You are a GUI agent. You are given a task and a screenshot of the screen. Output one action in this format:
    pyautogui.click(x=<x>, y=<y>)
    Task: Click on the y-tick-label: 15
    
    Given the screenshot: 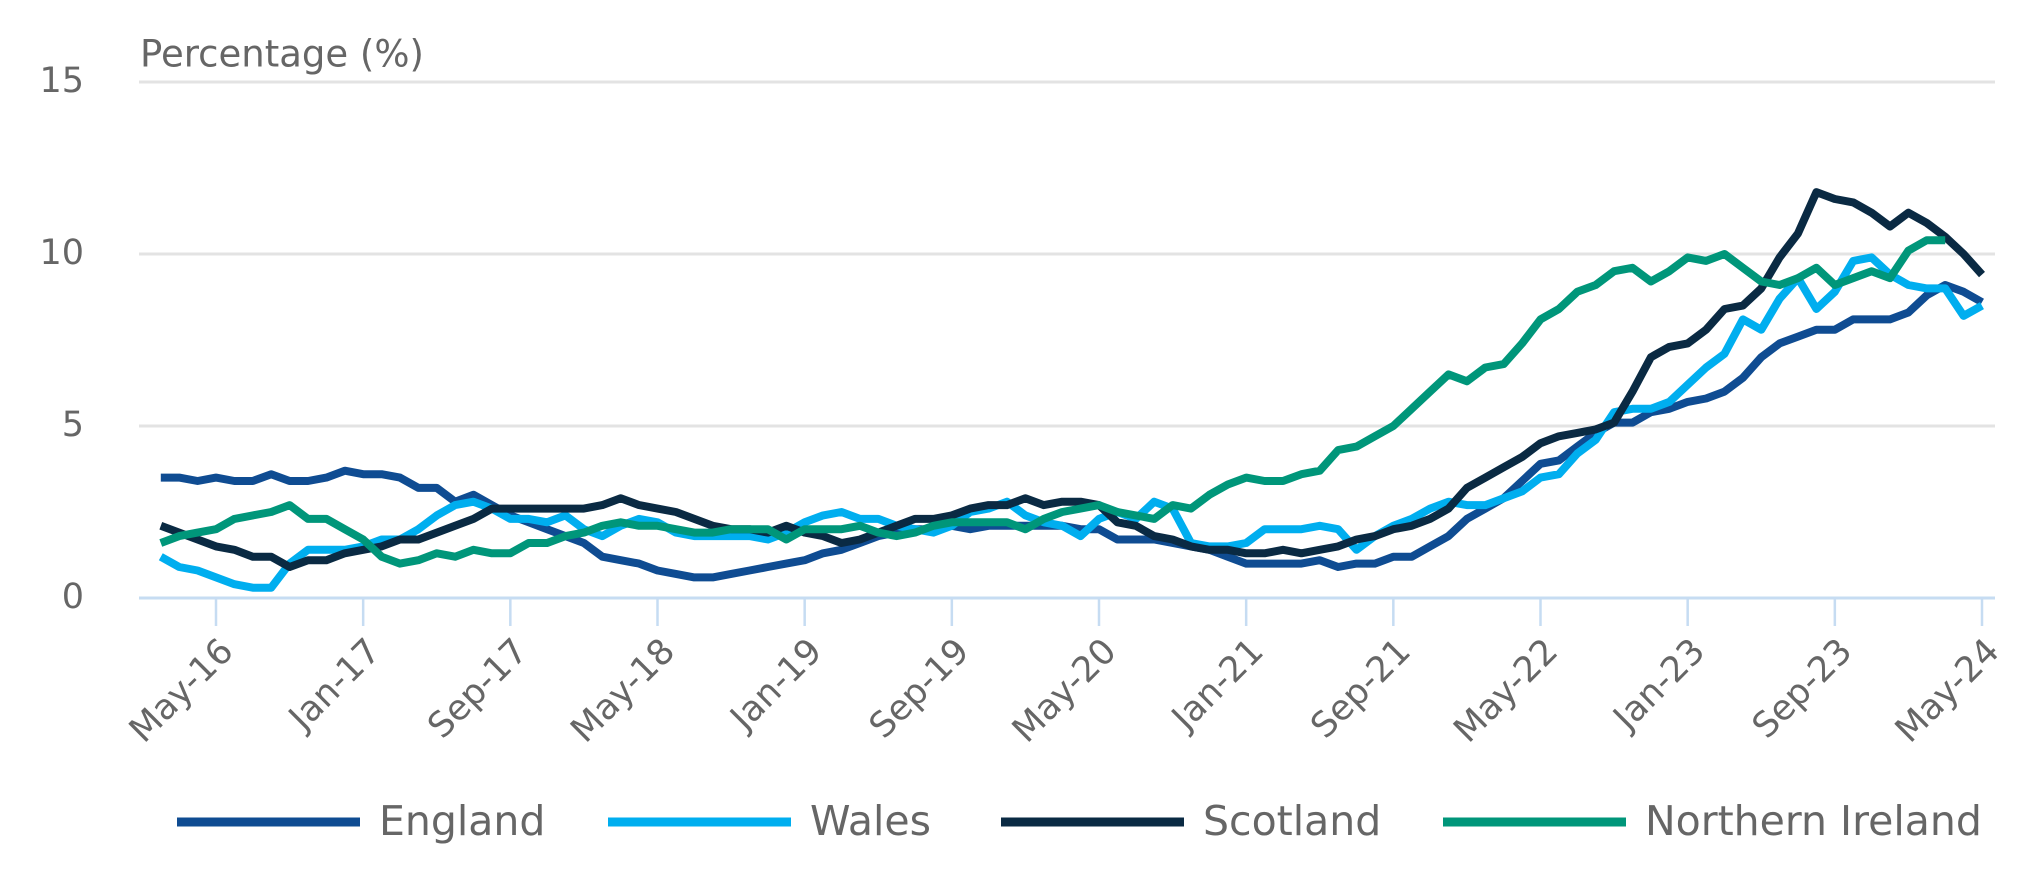 What is the action you would take?
    pyautogui.click(x=61, y=81)
    